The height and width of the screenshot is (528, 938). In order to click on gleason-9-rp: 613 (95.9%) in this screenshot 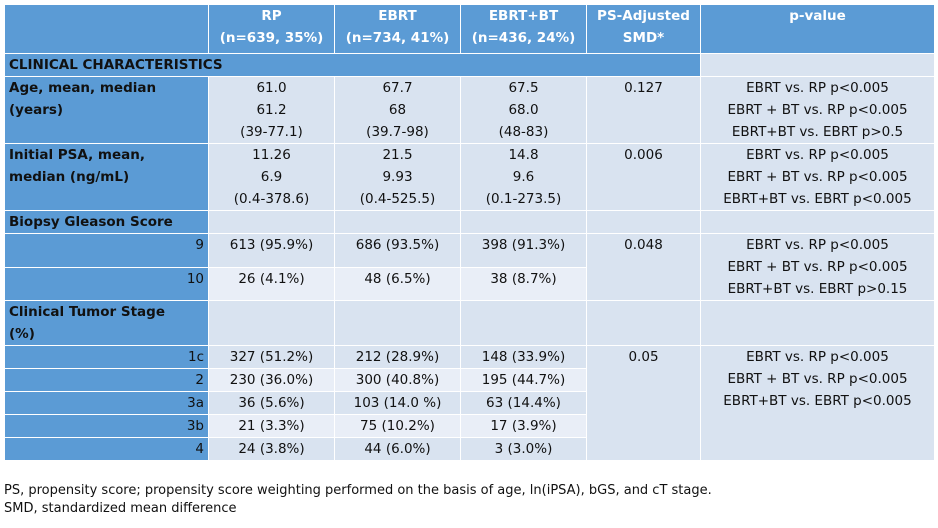, I will do `click(271, 250)`.